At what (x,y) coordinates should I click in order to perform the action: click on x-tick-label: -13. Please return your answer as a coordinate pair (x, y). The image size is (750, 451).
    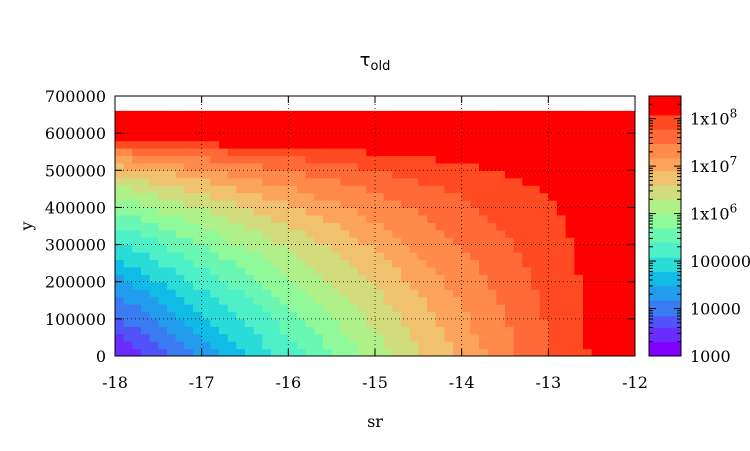
    Looking at the image, I should click on (548, 382).